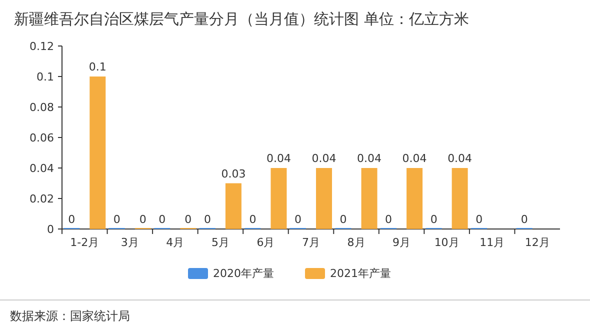  What do you see at coordinates (360, 273) in the screenshot?
I see `legend-label: 2021年产量` at bounding box center [360, 273].